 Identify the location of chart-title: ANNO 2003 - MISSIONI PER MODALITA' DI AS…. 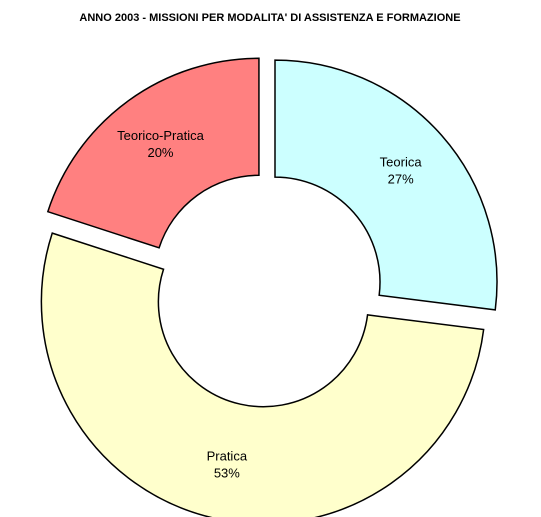
(269, 18).